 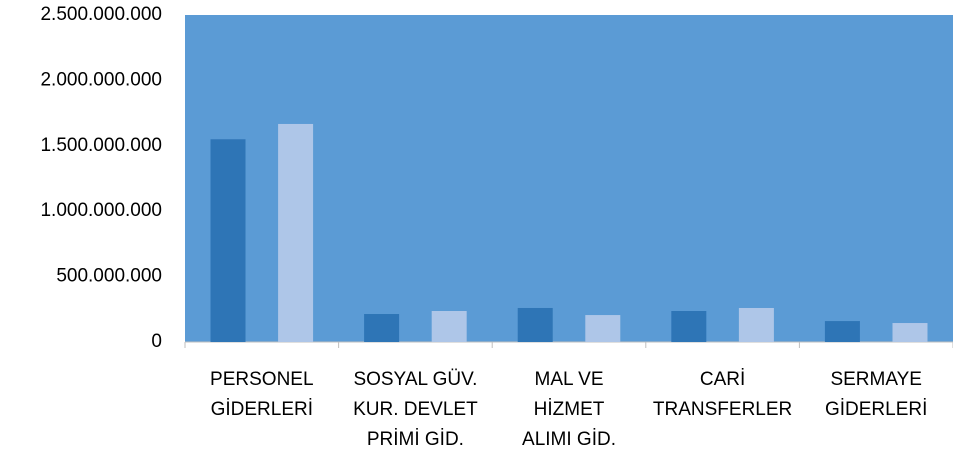 I want to click on x-tick-label: PERSONEL, so click(x=261, y=379).